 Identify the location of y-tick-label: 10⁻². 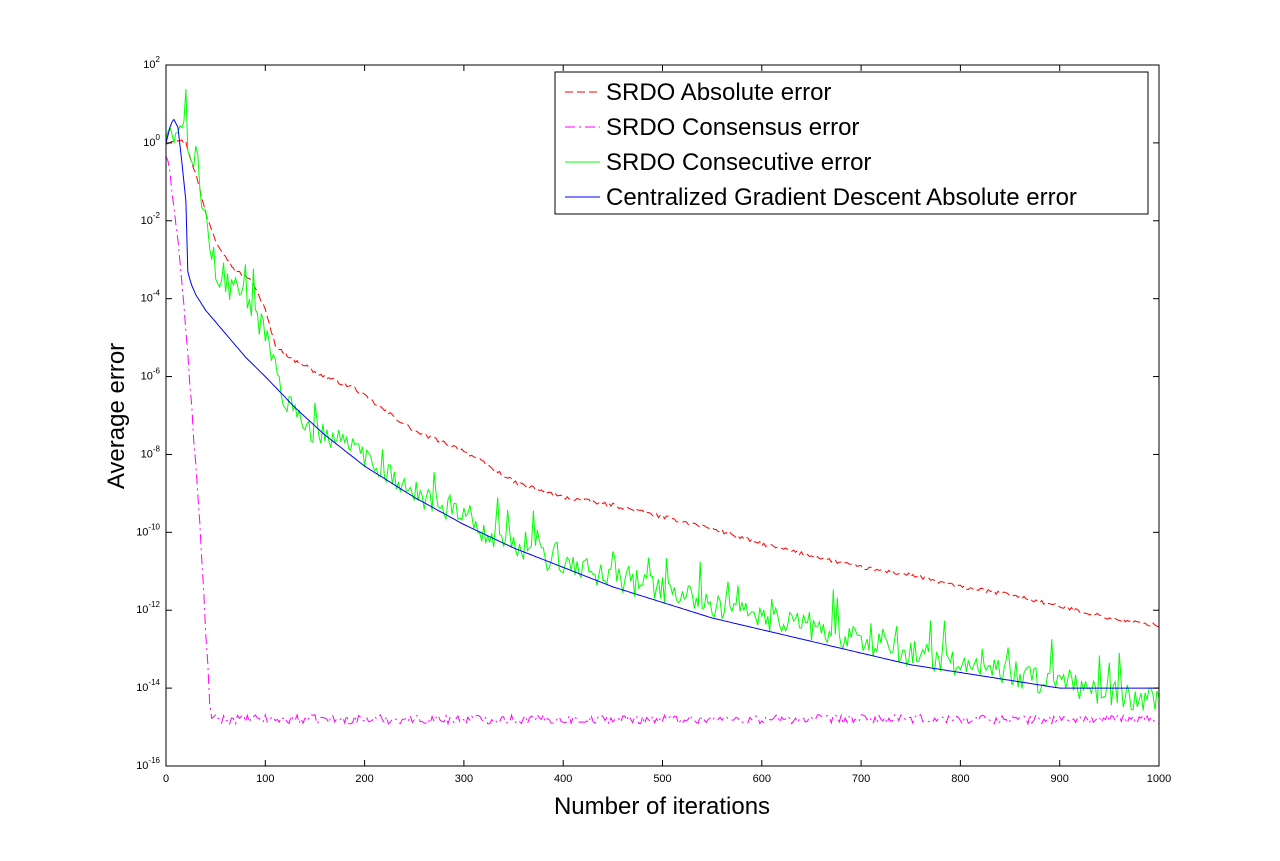
(151, 219).